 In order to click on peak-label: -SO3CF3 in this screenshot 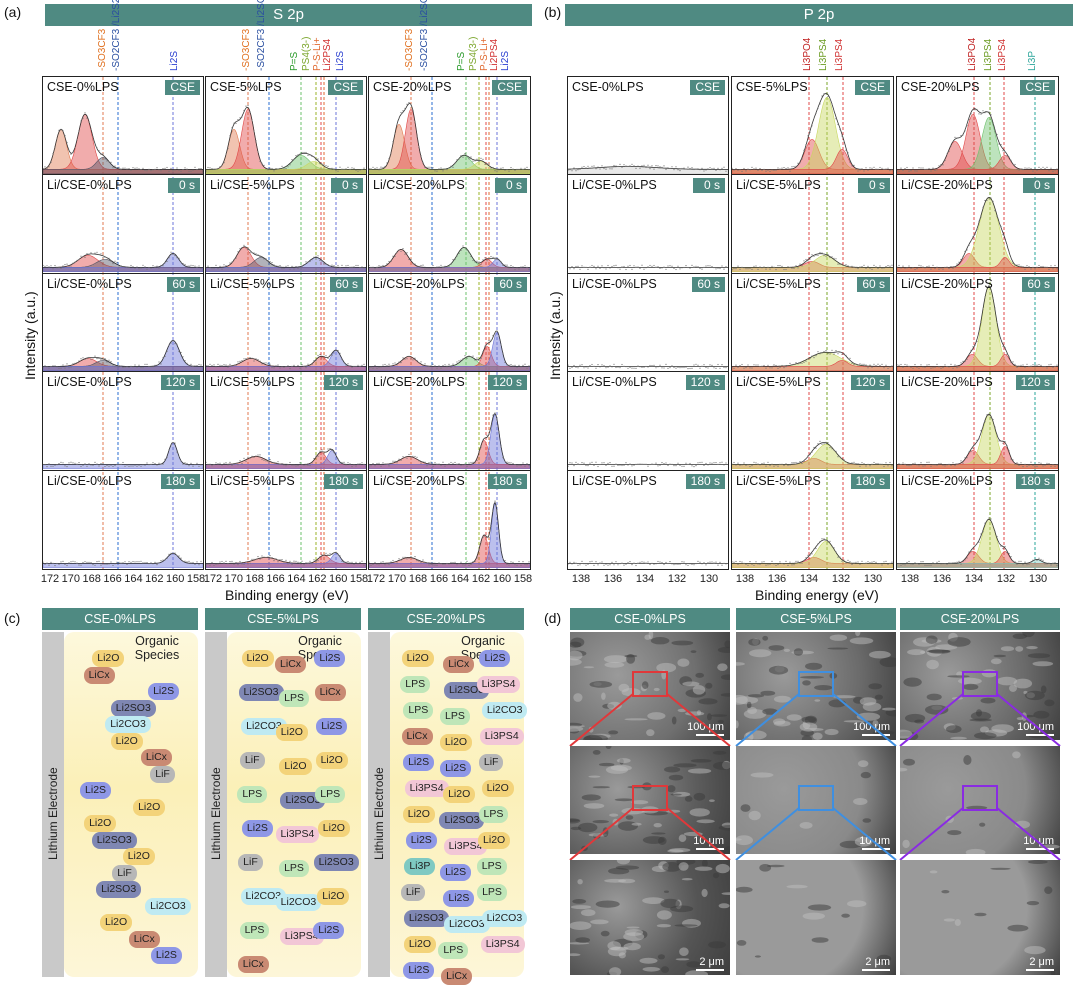, I will do `click(409, 49)`.